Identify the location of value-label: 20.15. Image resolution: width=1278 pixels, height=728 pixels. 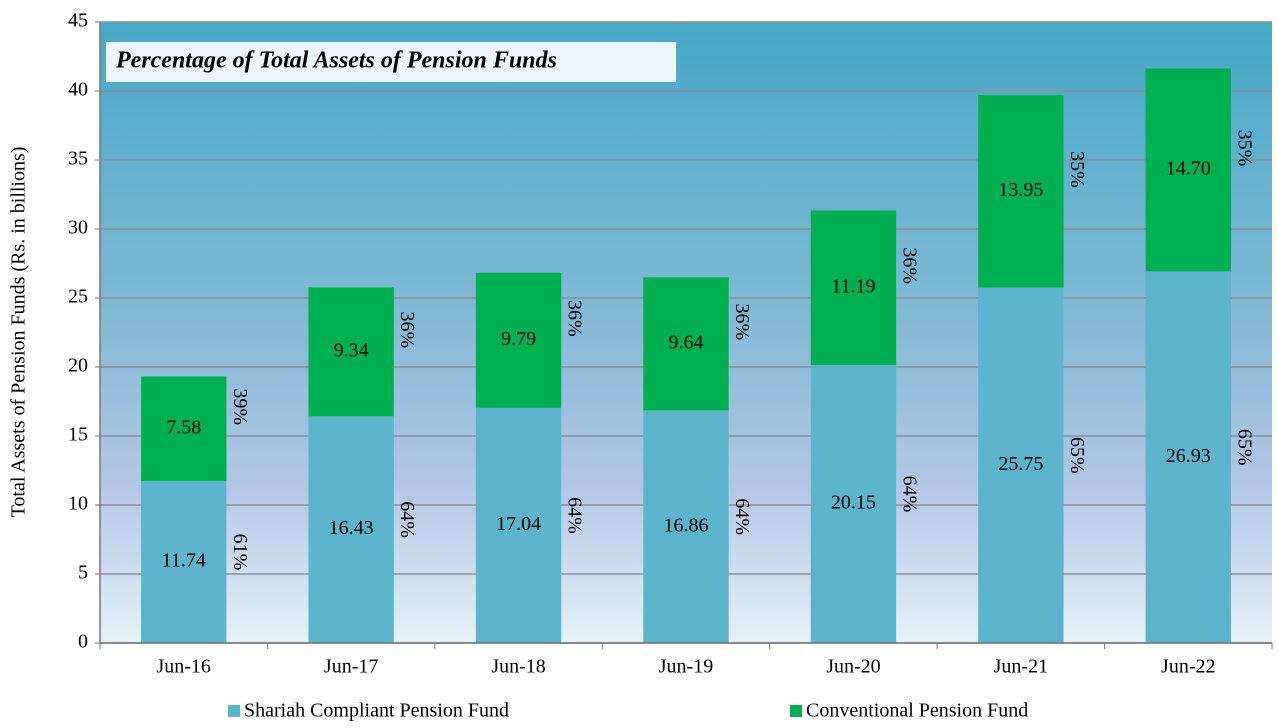
(853, 503).